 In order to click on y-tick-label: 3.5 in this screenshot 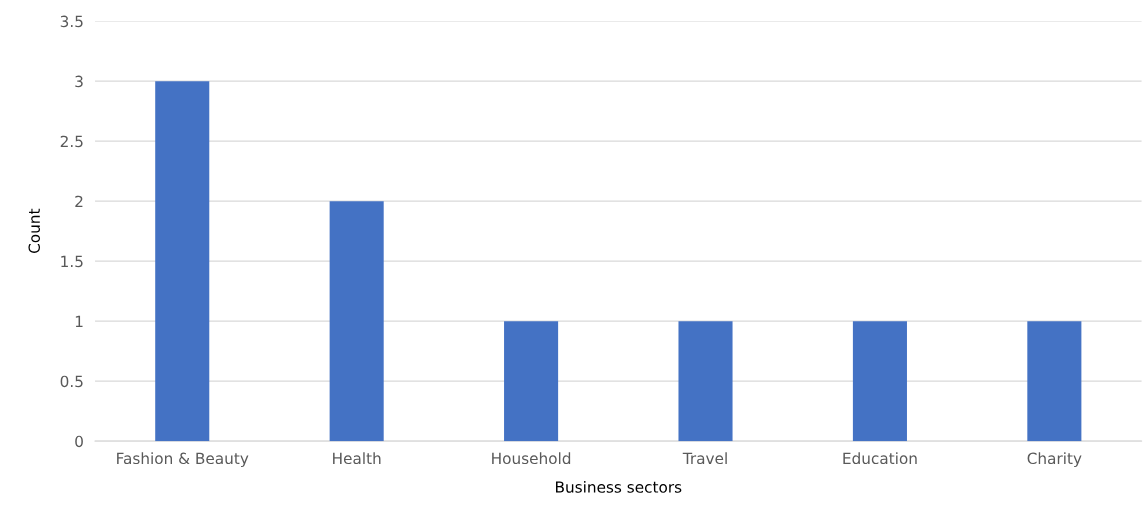, I will do `click(71, 21)`.